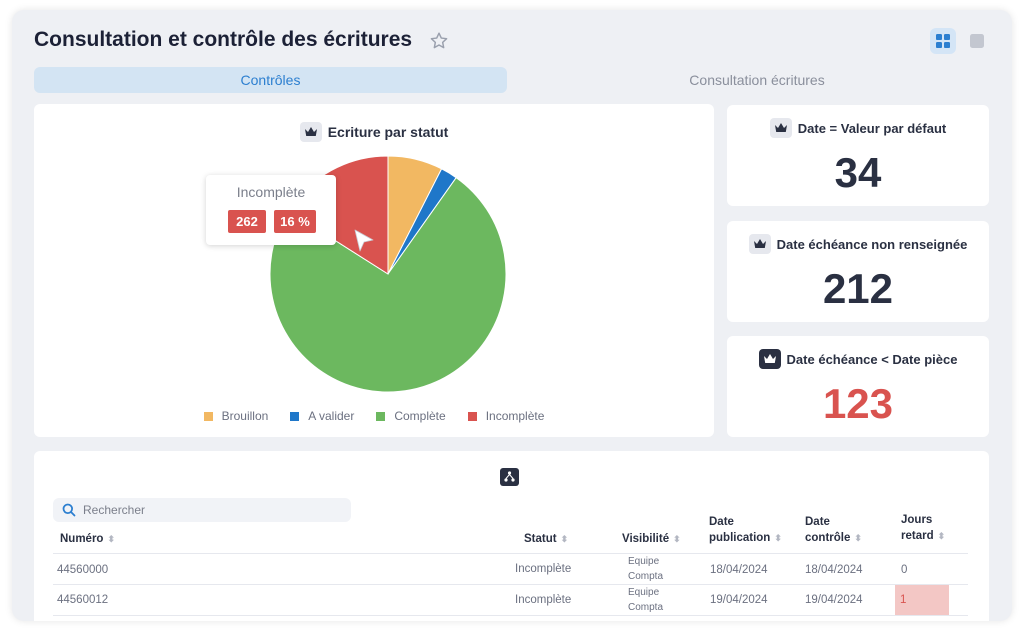  Describe the element at coordinates (270, 80) in the screenshot. I see `tab-controles: Contrôles` at that location.